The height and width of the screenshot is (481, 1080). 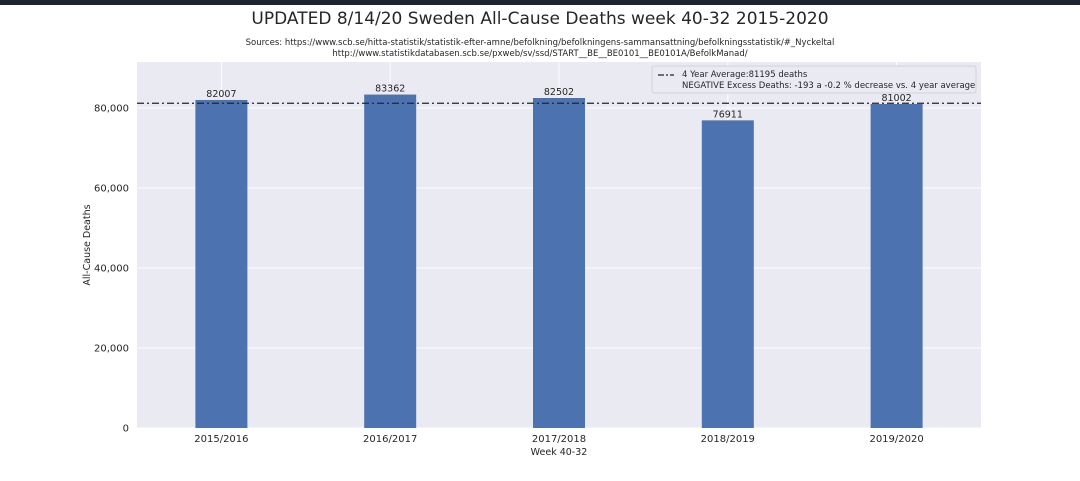 I want to click on y-axis-label: All-Cause Deaths, so click(x=87, y=244).